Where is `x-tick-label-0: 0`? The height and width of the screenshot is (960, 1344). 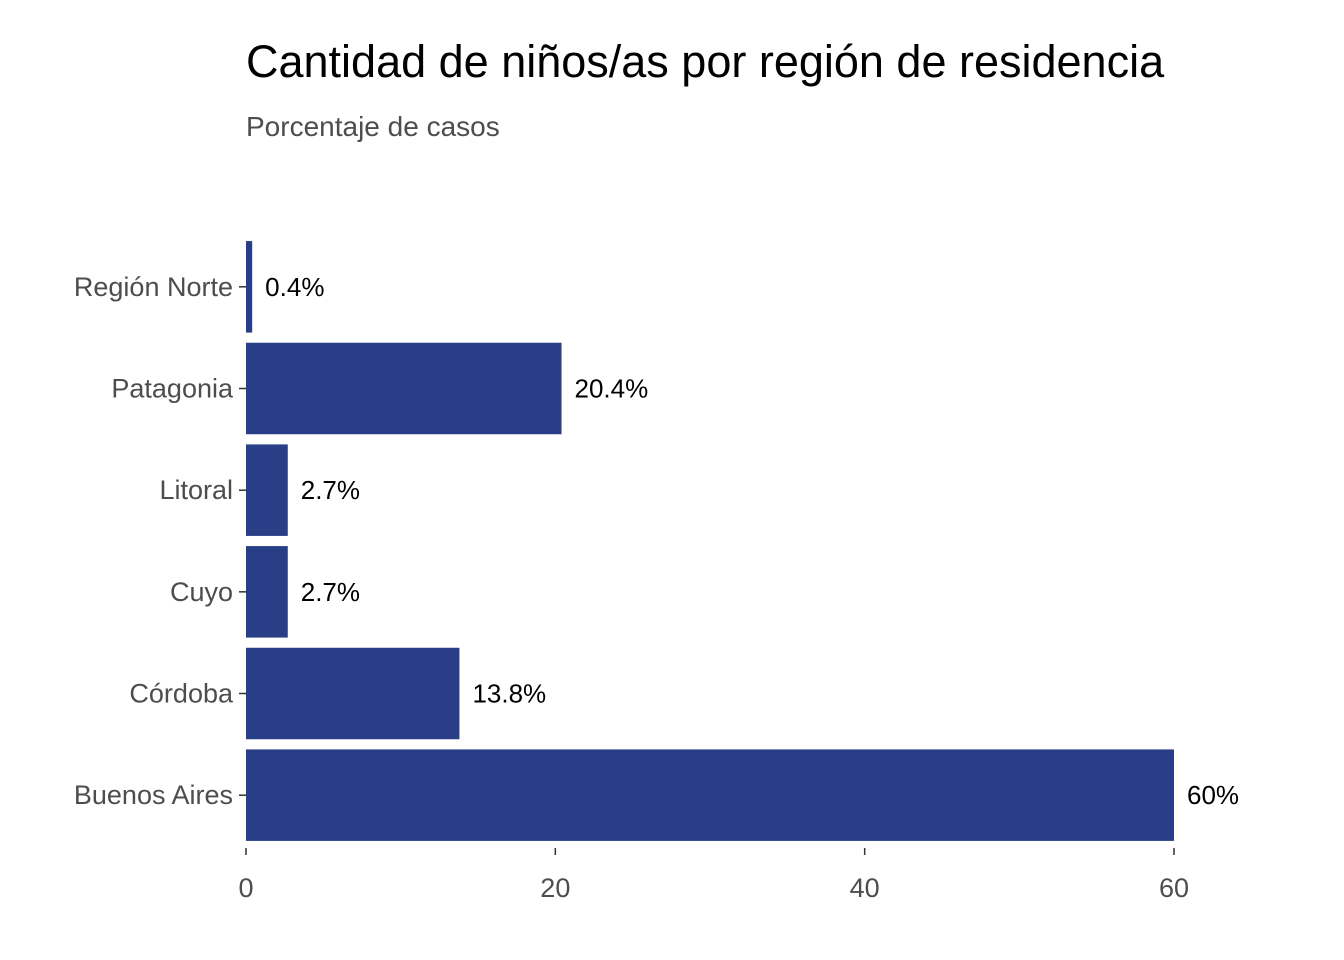 x-tick-label-0: 0 is located at coordinates (245, 888).